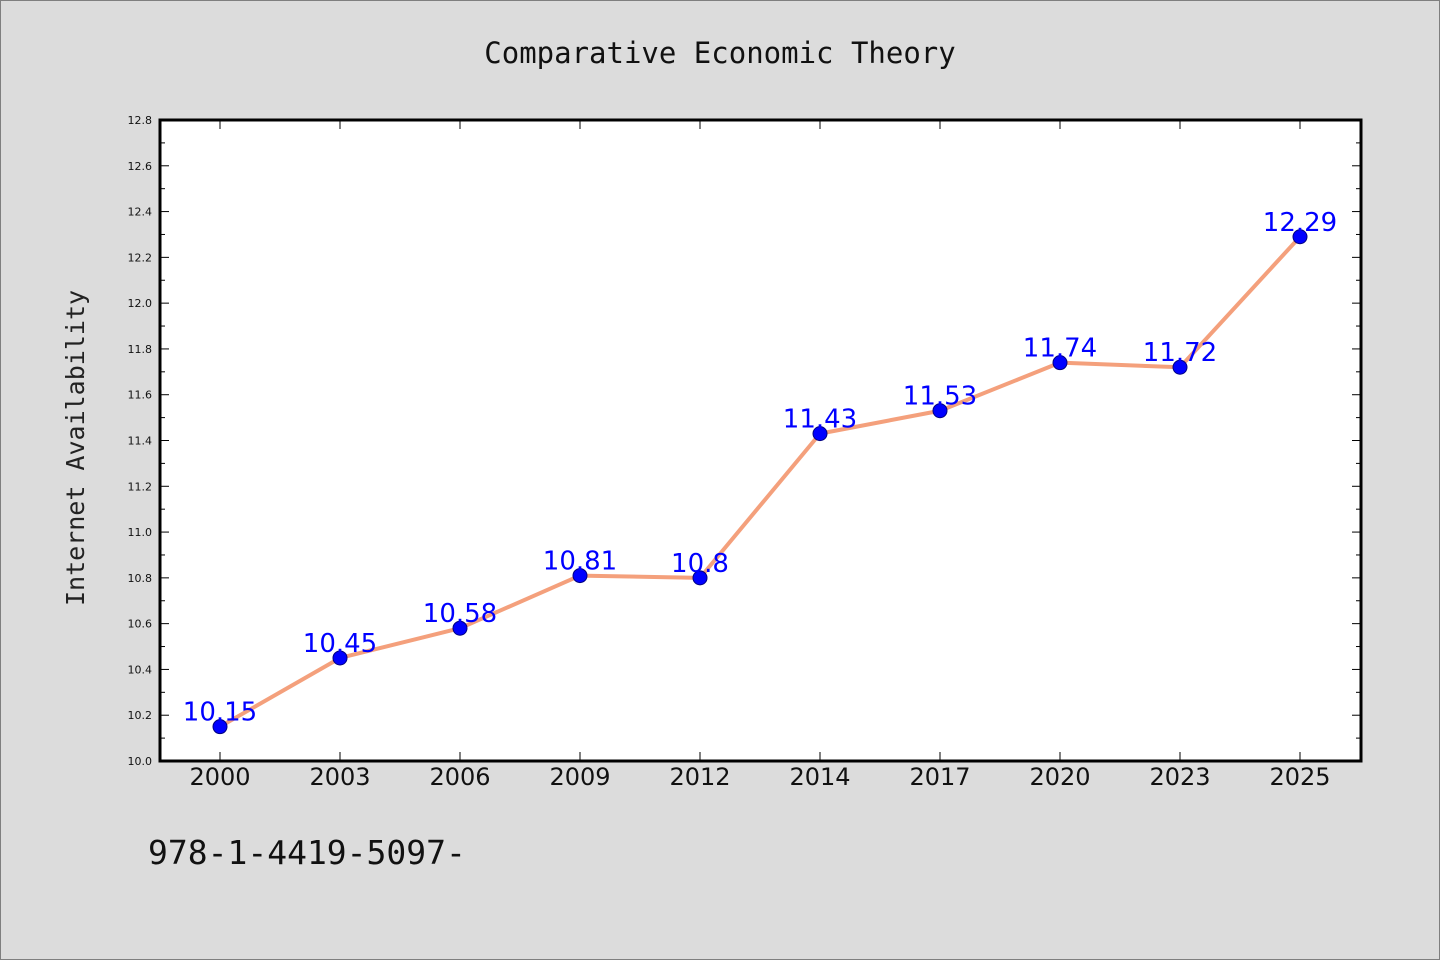 This screenshot has height=960, width=1440. Describe the element at coordinates (1180, 353) in the screenshot. I see `data-label: 11.72` at that location.